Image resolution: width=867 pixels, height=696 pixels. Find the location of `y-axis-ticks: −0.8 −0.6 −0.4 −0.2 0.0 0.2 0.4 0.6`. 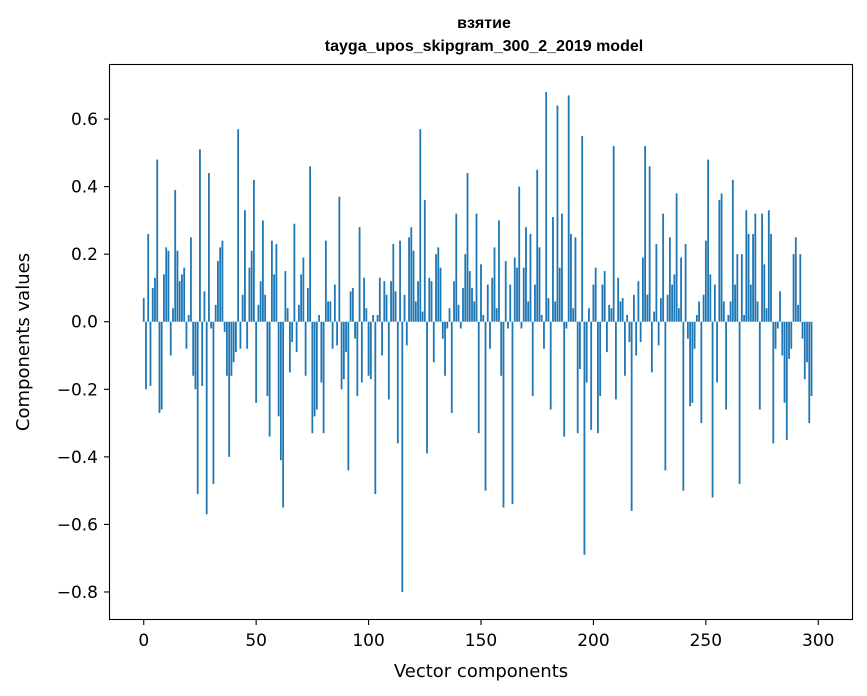

y-axis-ticks: −0.8 −0.6 −0.4 −0.2 0.0 0.2 0.4 0.6 is located at coordinates (83, 356).